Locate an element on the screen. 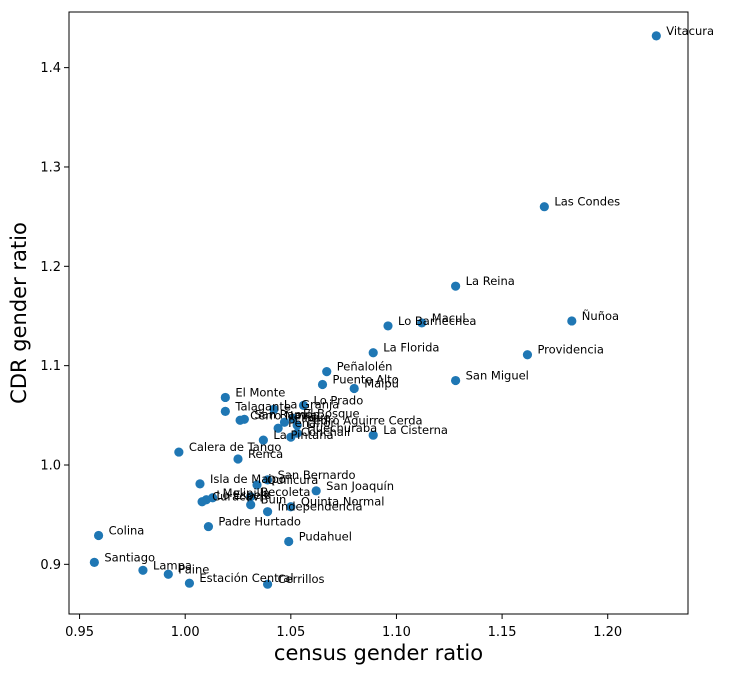 This screenshot has width=730, height=675. point-label: Peñalolén is located at coordinates (365, 367).